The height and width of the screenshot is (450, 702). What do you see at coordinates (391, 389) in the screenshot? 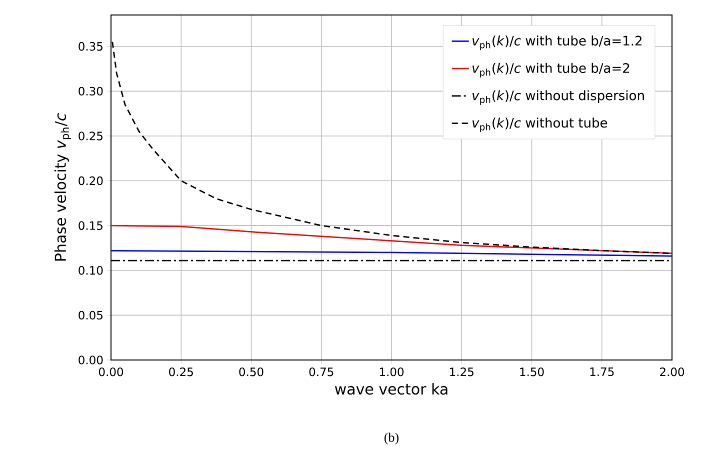
I see `x-axis-title: wave vector ka` at bounding box center [391, 389].